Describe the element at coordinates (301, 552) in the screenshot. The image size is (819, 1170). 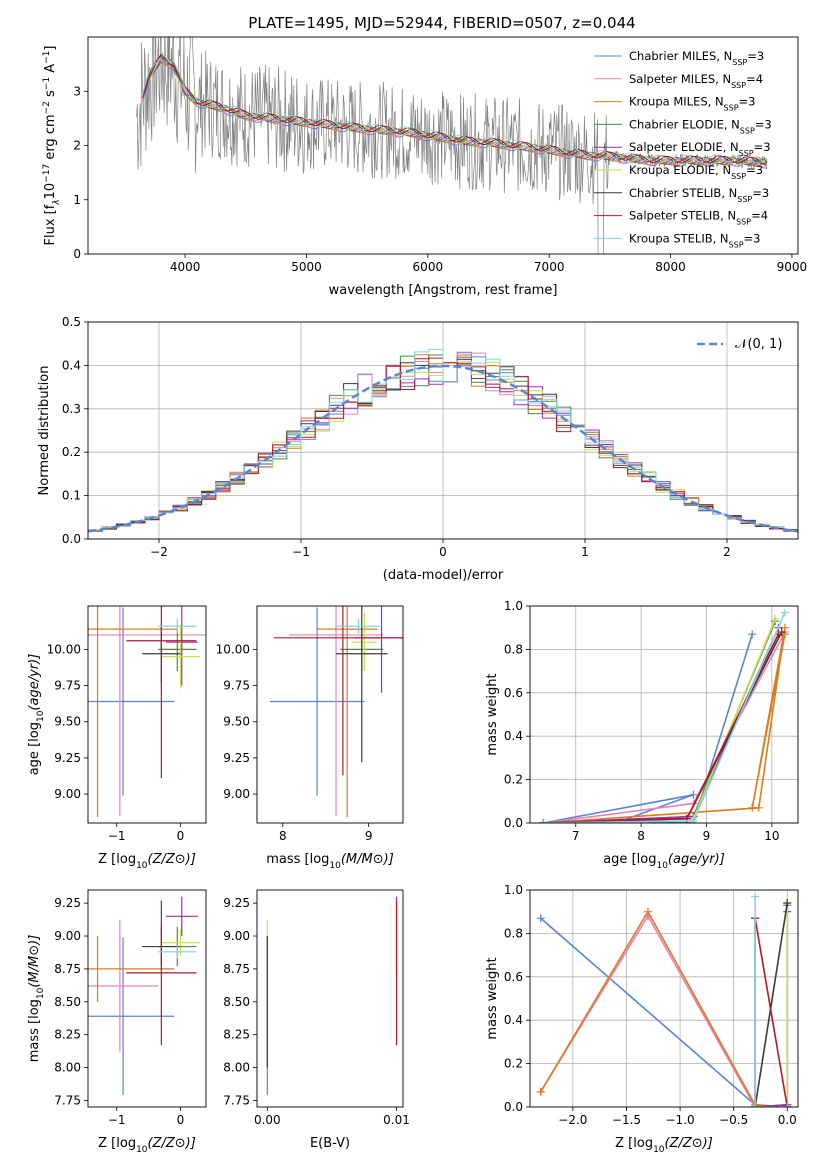
I see `x-tick-label: −1` at that location.